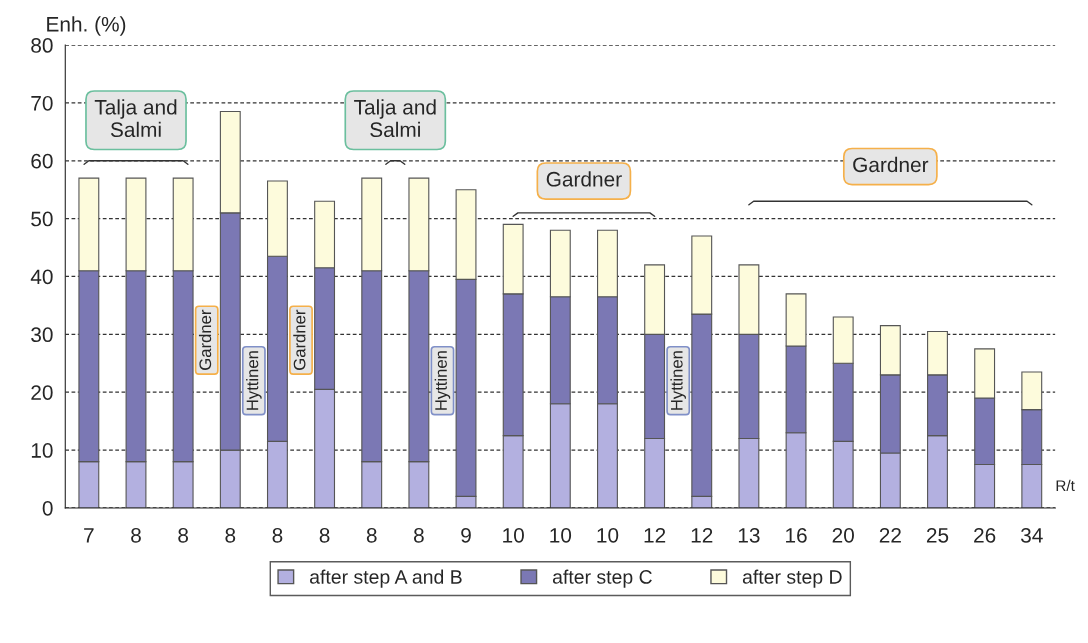 The height and width of the screenshot is (643, 1088). What do you see at coordinates (42, 45) in the screenshot?
I see `y-tick-label: 80` at bounding box center [42, 45].